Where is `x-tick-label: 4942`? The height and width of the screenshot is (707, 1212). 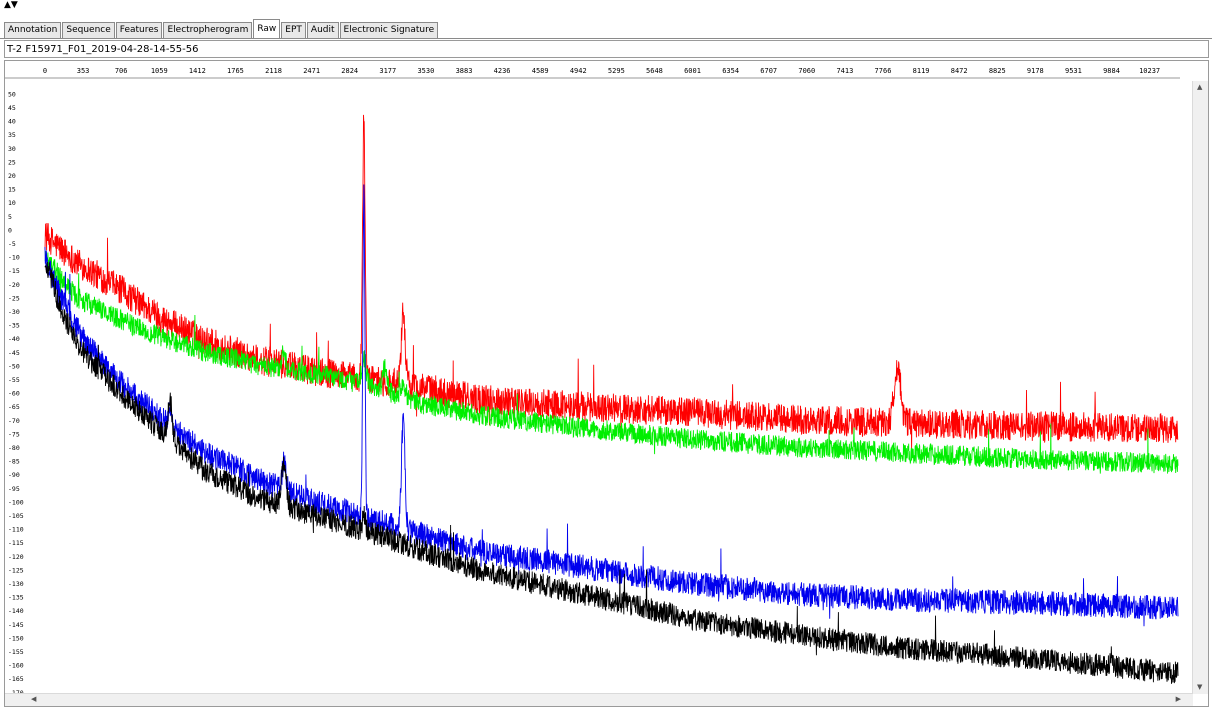 x-tick-label: 4942 is located at coordinates (578, 71).